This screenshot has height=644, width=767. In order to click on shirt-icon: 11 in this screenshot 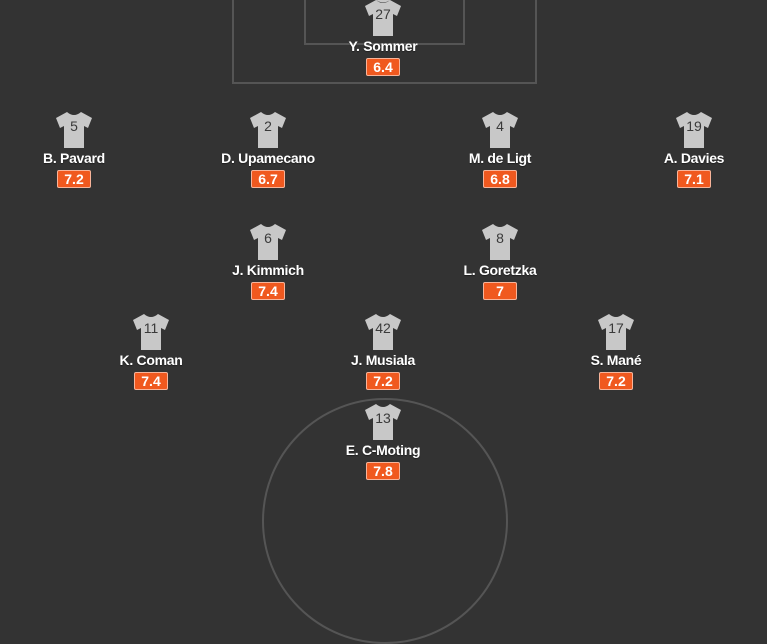, I will do `click(151, 332)`.